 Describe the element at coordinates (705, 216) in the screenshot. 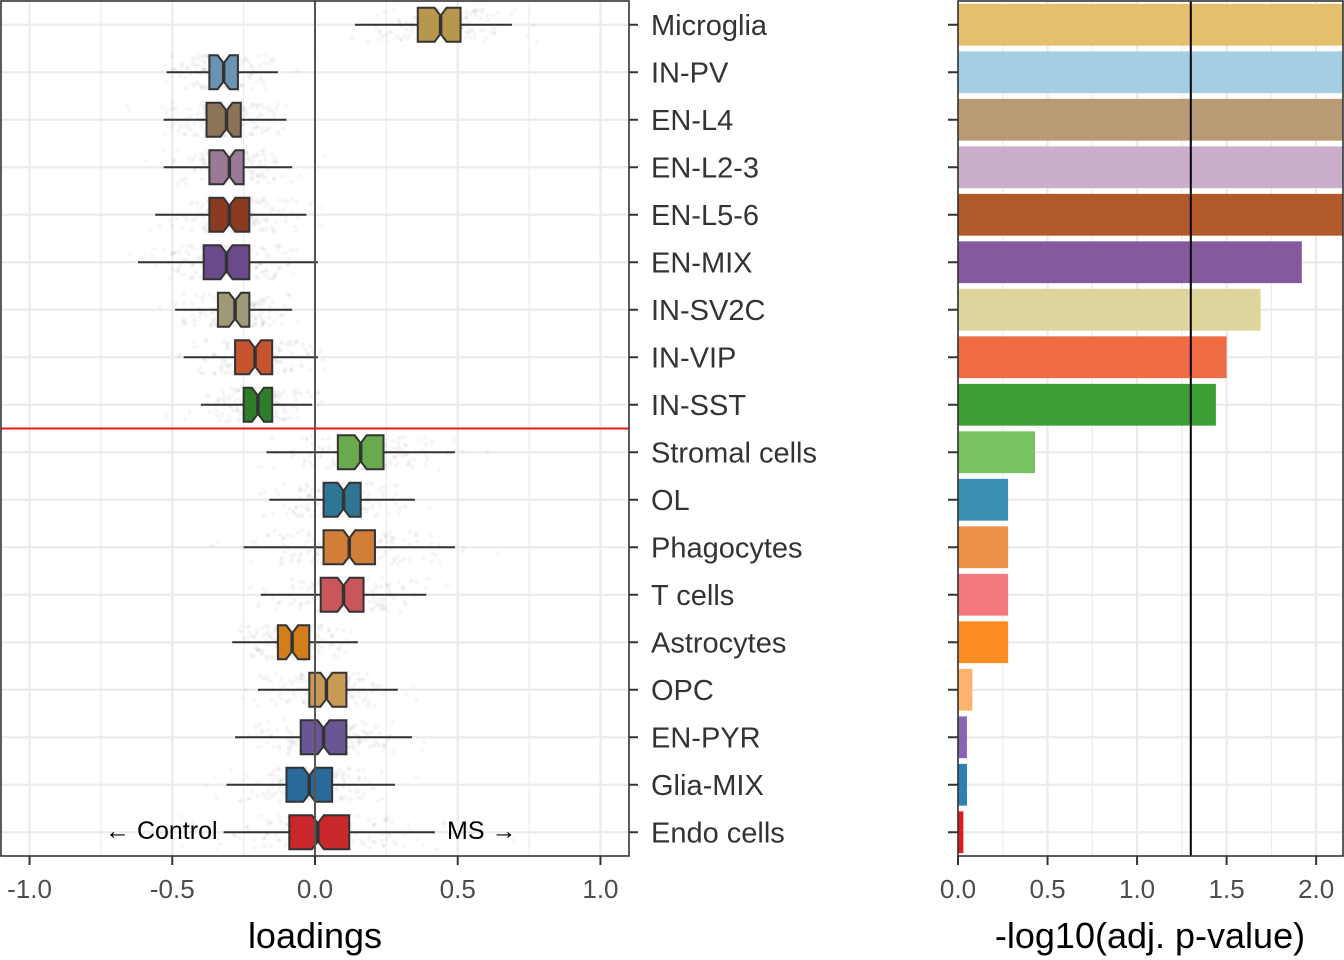

I see `category-label: EN-L5-6` at that location.